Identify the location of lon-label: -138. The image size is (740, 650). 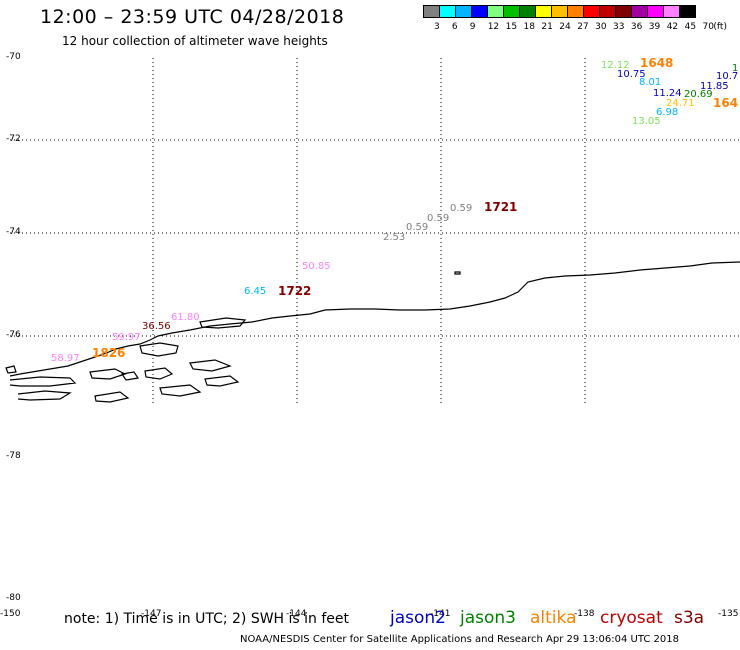
(584, 614).